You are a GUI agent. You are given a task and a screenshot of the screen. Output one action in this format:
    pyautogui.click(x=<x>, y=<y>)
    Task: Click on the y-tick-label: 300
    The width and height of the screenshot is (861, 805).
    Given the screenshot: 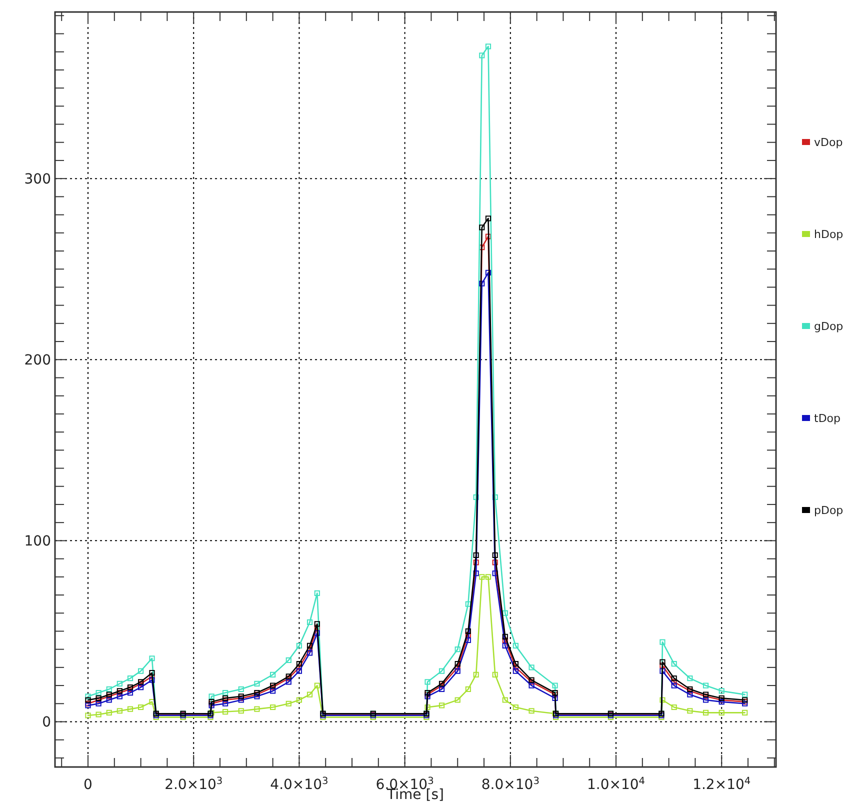 What is the action you would take?
    pyautogui.click(x=37, y=180)
    